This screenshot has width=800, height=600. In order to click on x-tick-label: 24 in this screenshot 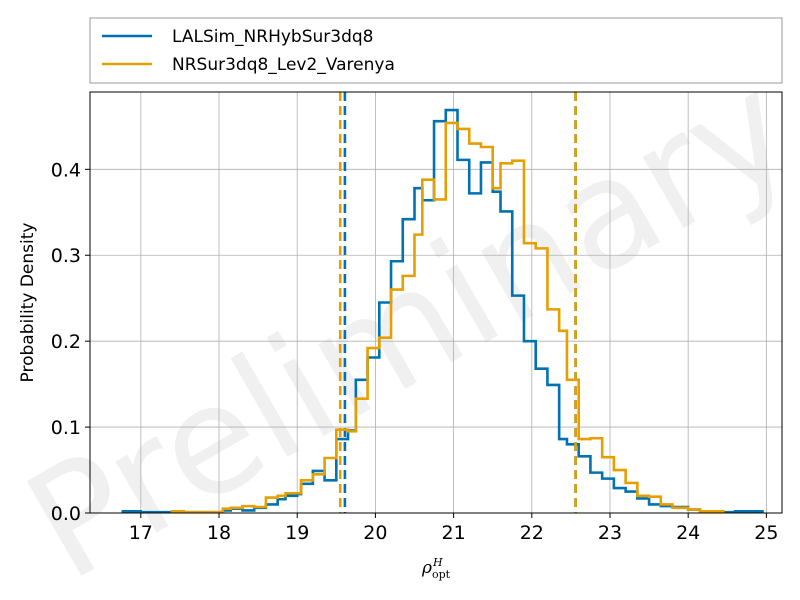, I will do `click(688, 533)`.